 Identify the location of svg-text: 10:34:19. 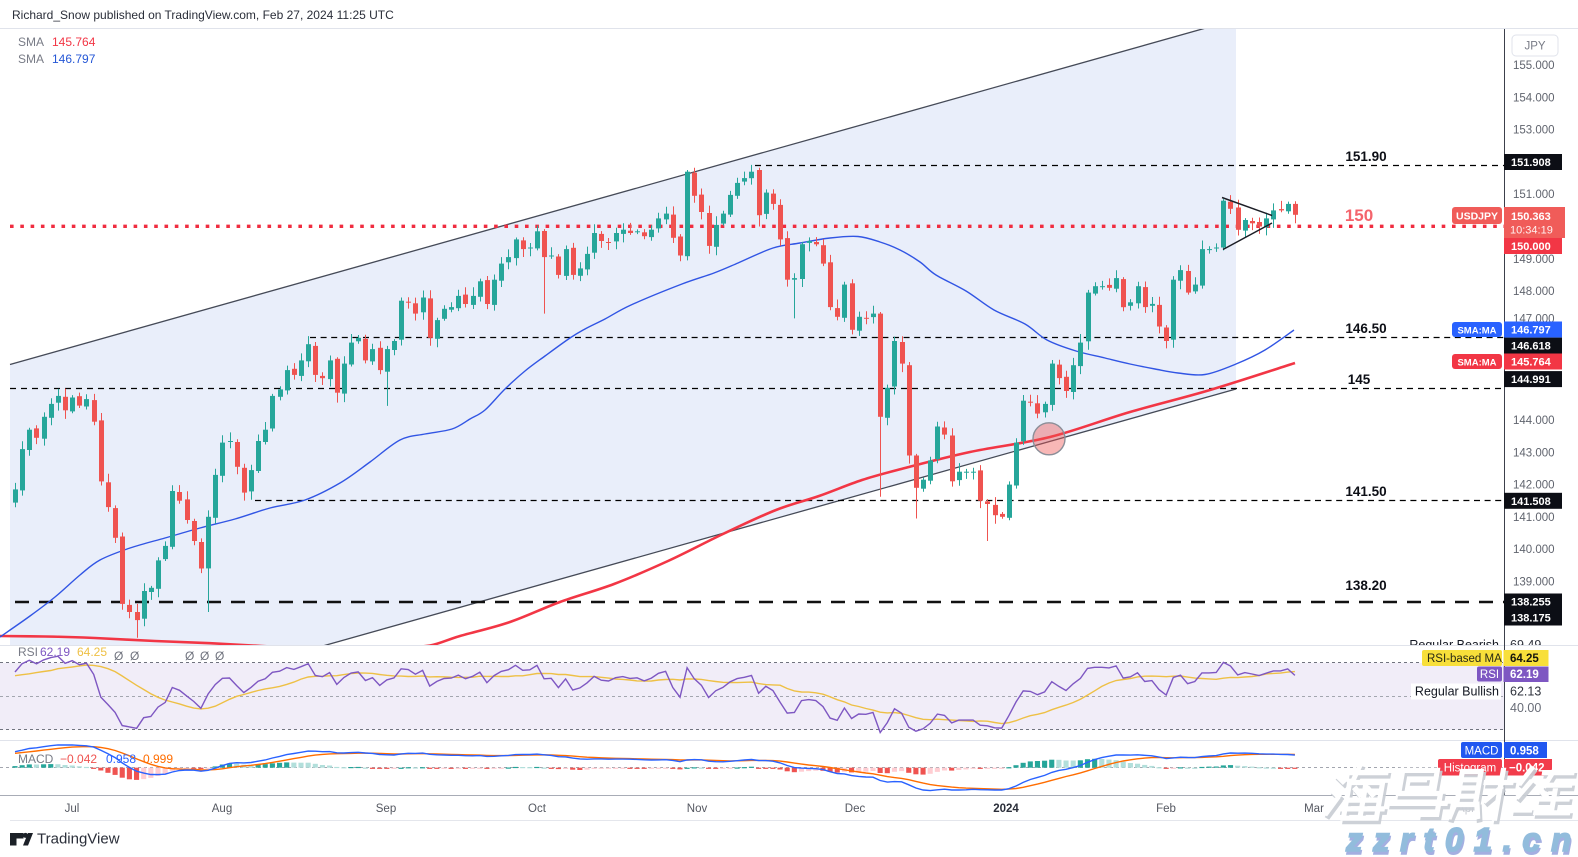
(1531, 231).